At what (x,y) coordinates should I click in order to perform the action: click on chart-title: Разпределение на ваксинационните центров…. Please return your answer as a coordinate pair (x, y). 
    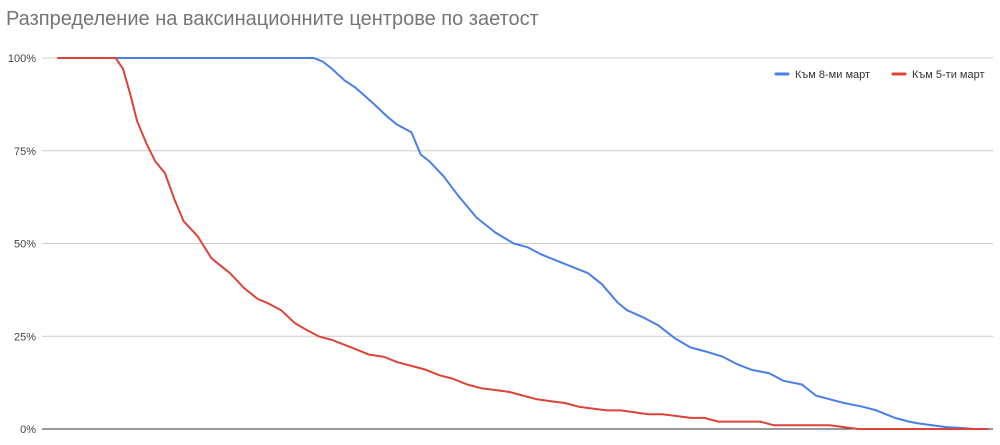
    Looking at the image, I should click on (272, 19).